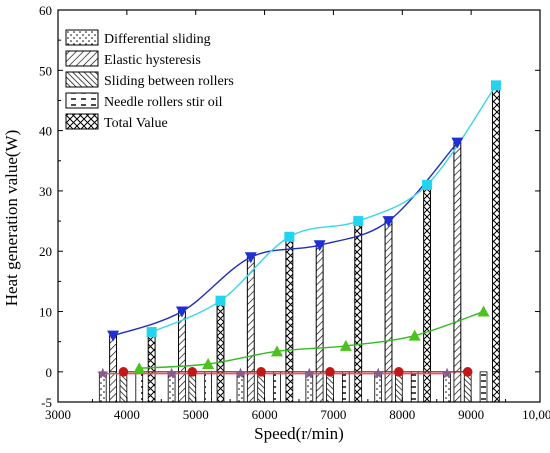 Image resolution: width=550 pixels, height=453 pixels. What do you see at coordinates (471, 414) in the screenshot?
I see `x-tick-label: 9000` at bounding box center [471, 414].